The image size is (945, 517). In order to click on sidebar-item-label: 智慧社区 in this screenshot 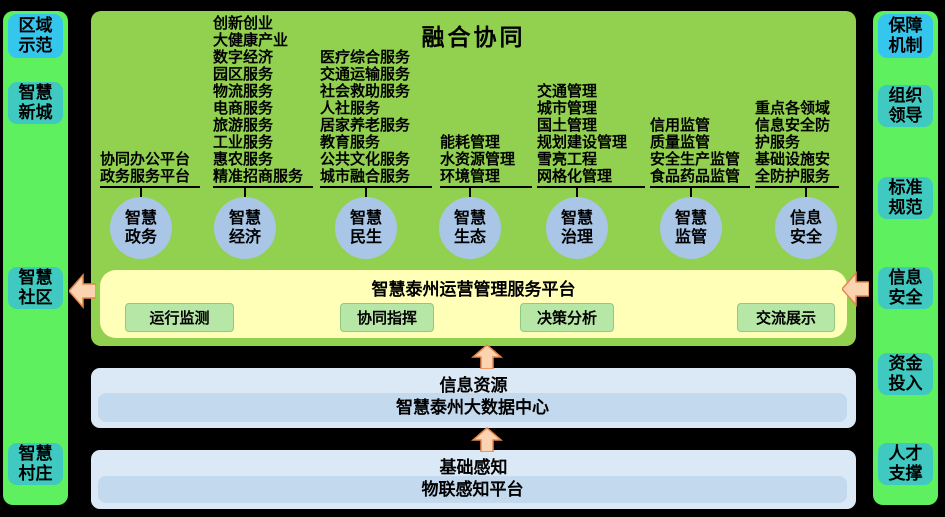, I will do `click(35, 287)`.